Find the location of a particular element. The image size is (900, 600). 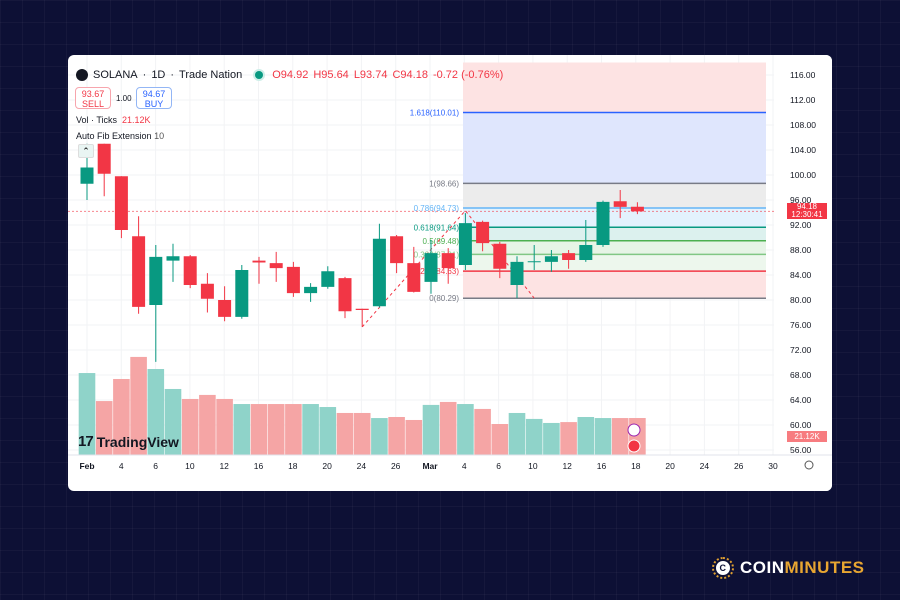

time-tick-label: 6 is located at coordinates (155, 466).